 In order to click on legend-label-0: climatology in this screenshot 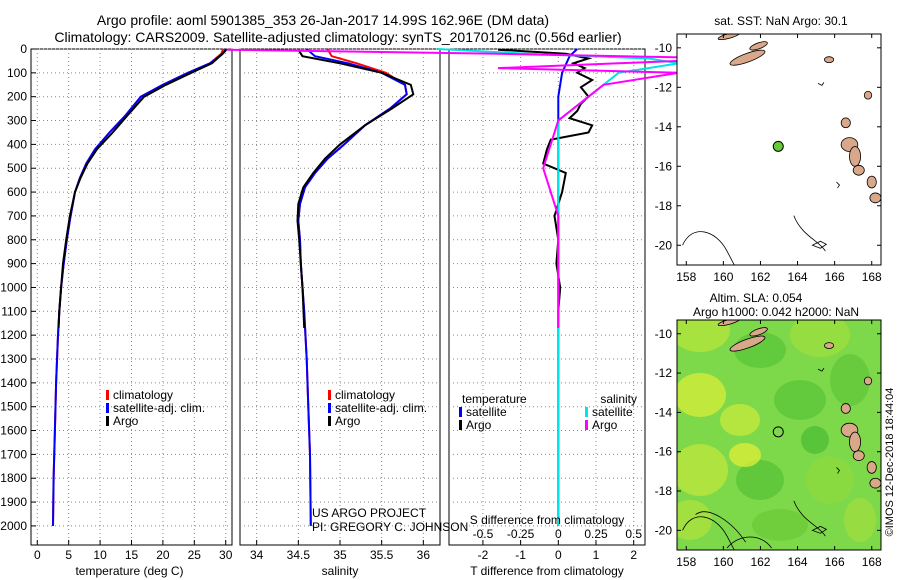, I will do `click(143, 395)`.